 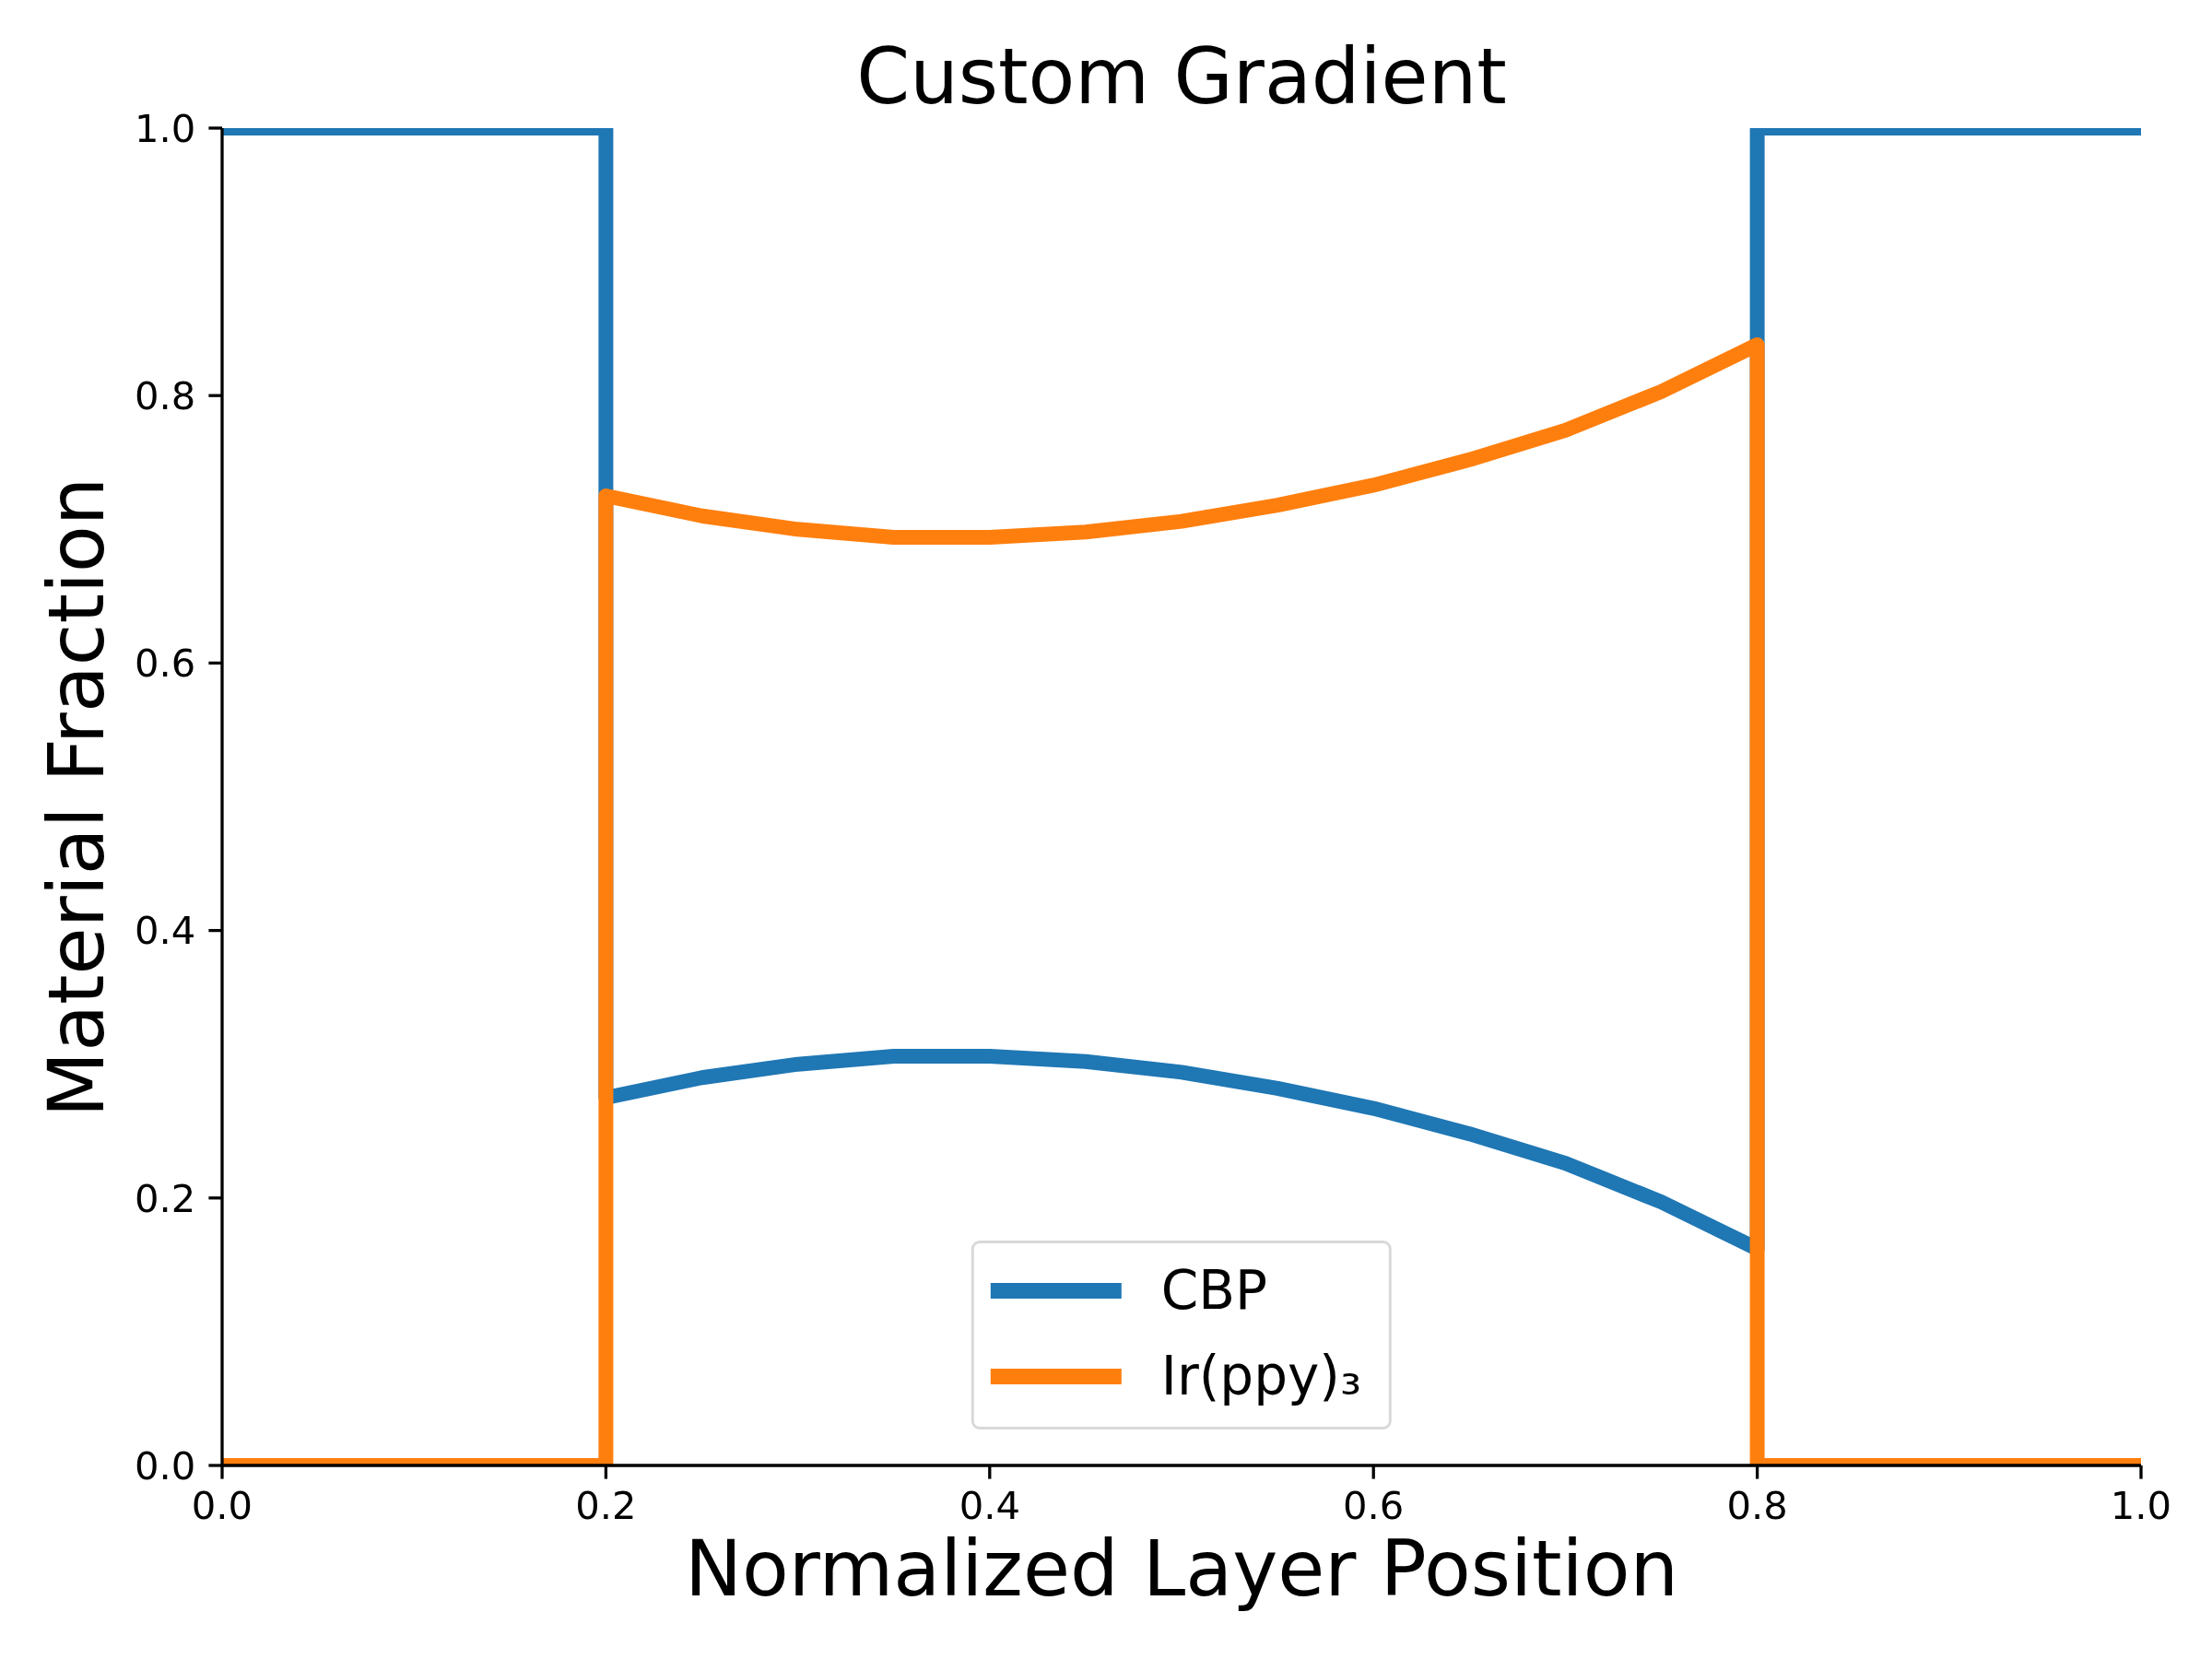 What do you see at coordinates (165, 931) in the screenshot?
I see `y-tick-label: 0.4` at bounding box center [165, 931].